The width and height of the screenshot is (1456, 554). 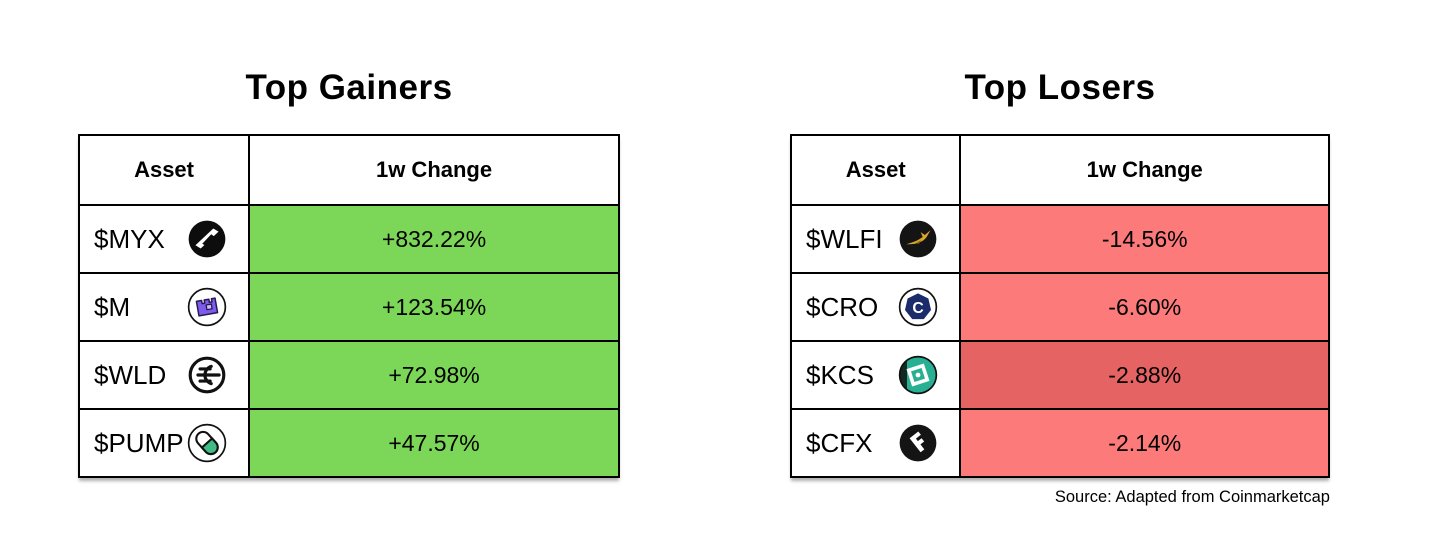 What do you see at coordinates (918, 239) in the screenshot?
I see `wlfi-coin-icon` at bounding box center [918, 239].